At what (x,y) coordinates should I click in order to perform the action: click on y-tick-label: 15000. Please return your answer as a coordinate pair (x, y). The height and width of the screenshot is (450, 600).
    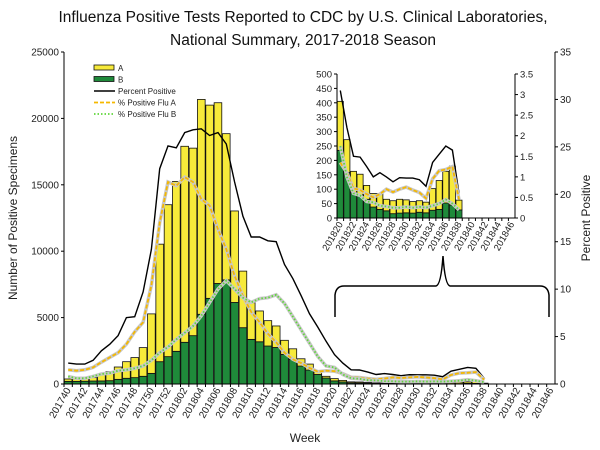
    Looking at the image, I should click on (45, 185).